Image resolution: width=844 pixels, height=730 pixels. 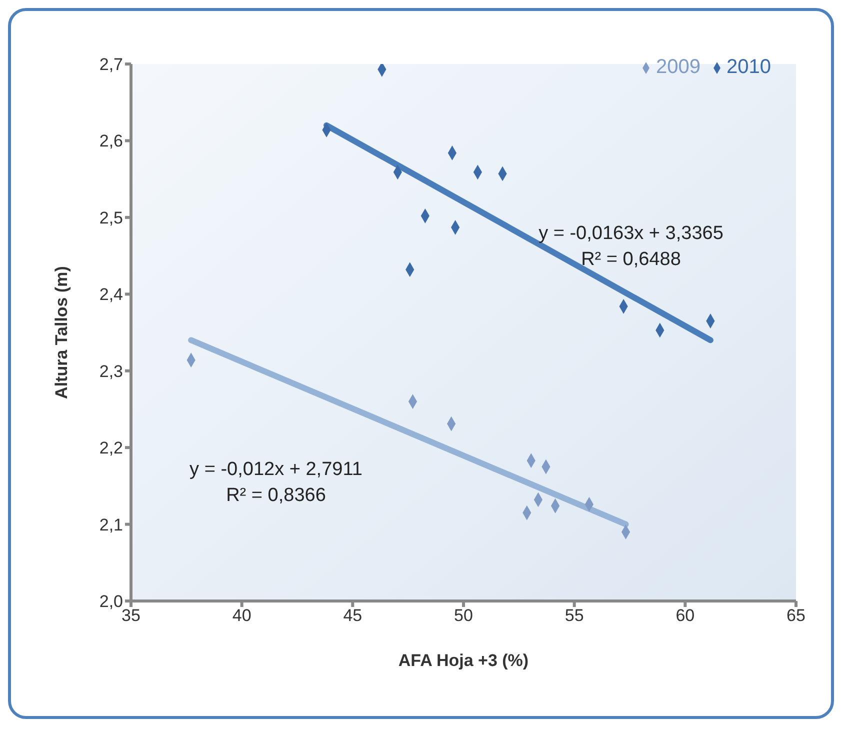 What do you see at coordinates (62, 332) in the screenshot?
I see `y-axis-title: Altura Tallos (m)` at bounding box center [62, 332].